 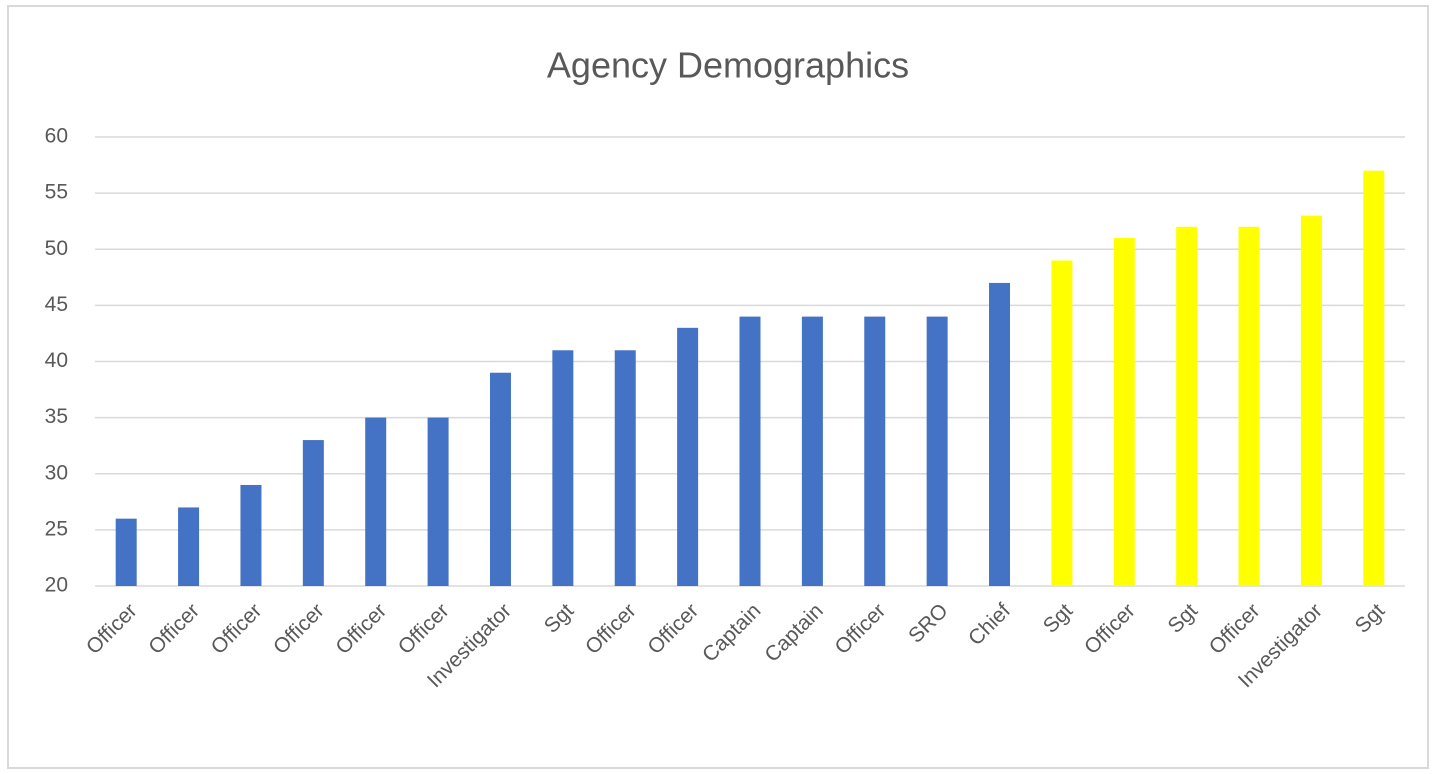 I want to click on y-tick-label: 35, so click(x=56, y=416).